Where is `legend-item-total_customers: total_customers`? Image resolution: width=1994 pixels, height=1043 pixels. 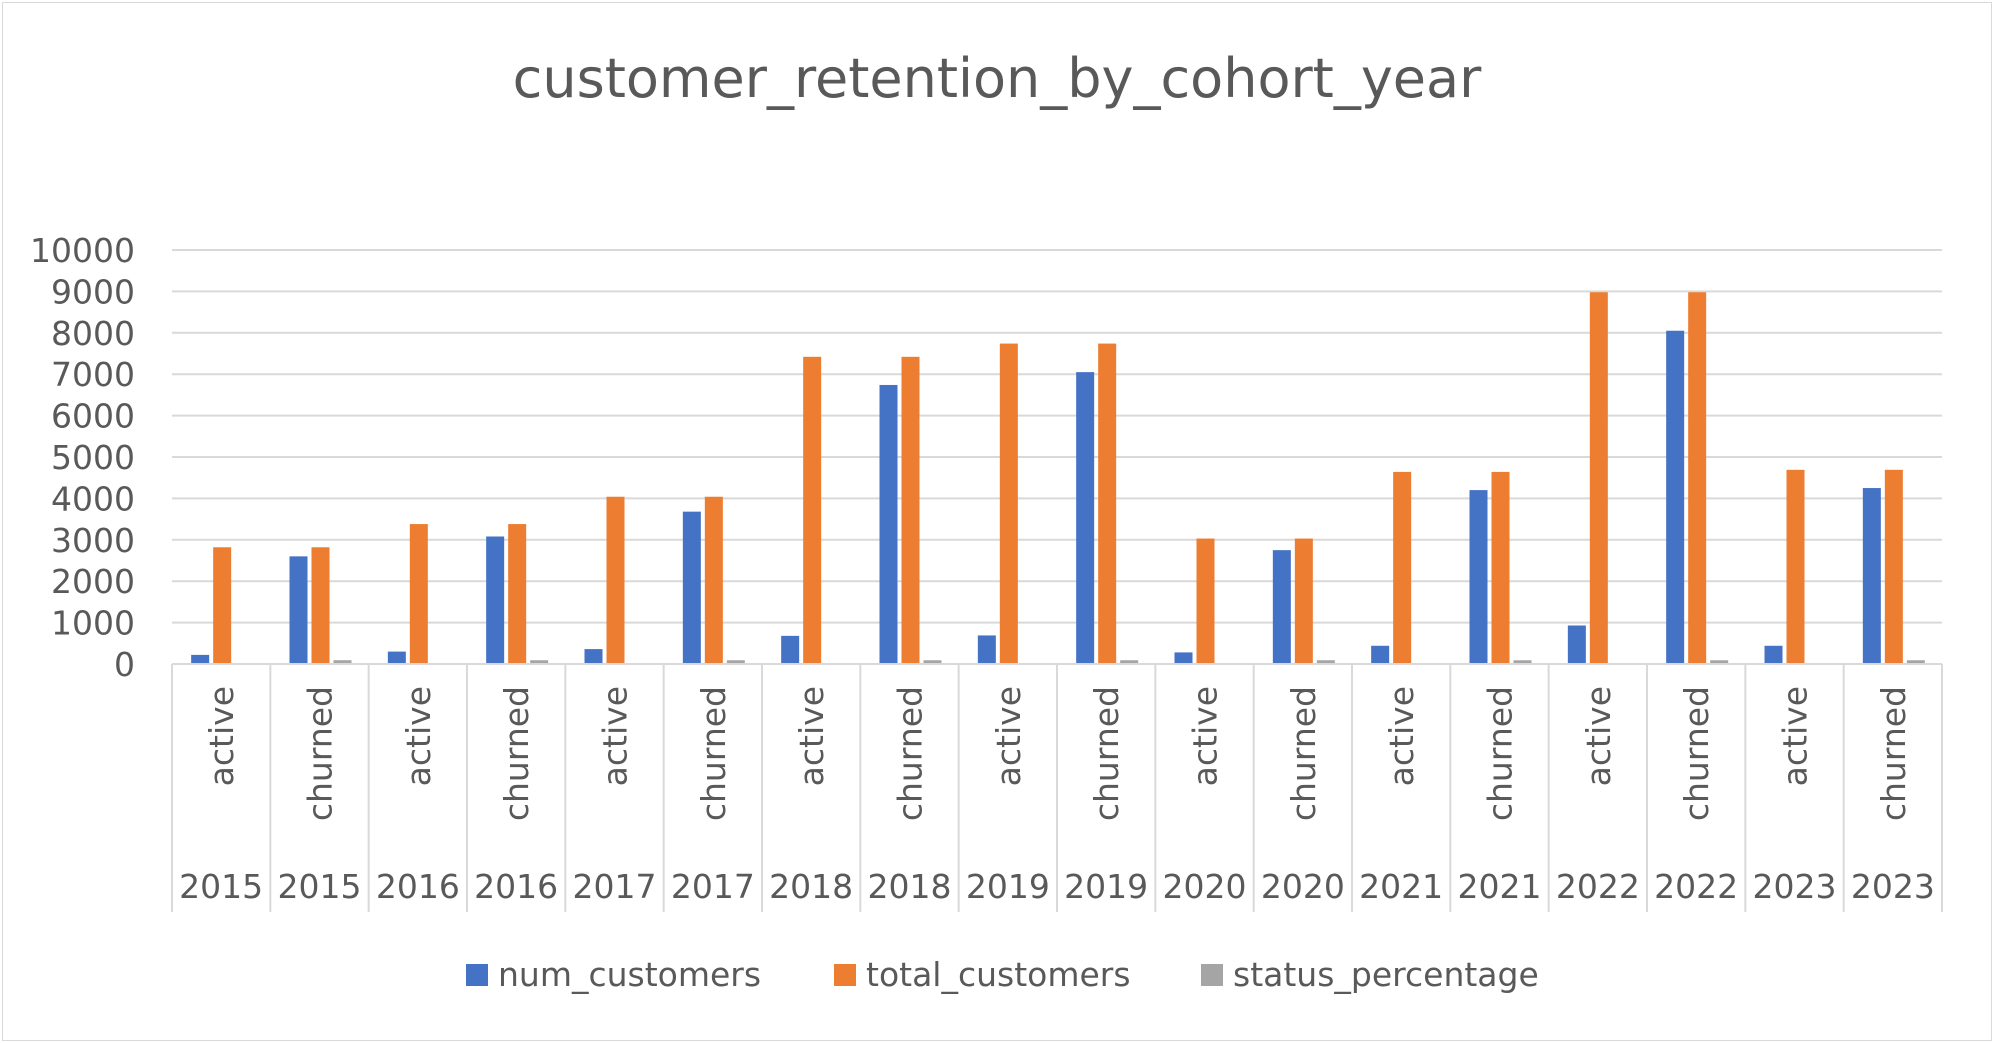
legend-item-total_customers: total_customers is located at coordinates (982, 974).